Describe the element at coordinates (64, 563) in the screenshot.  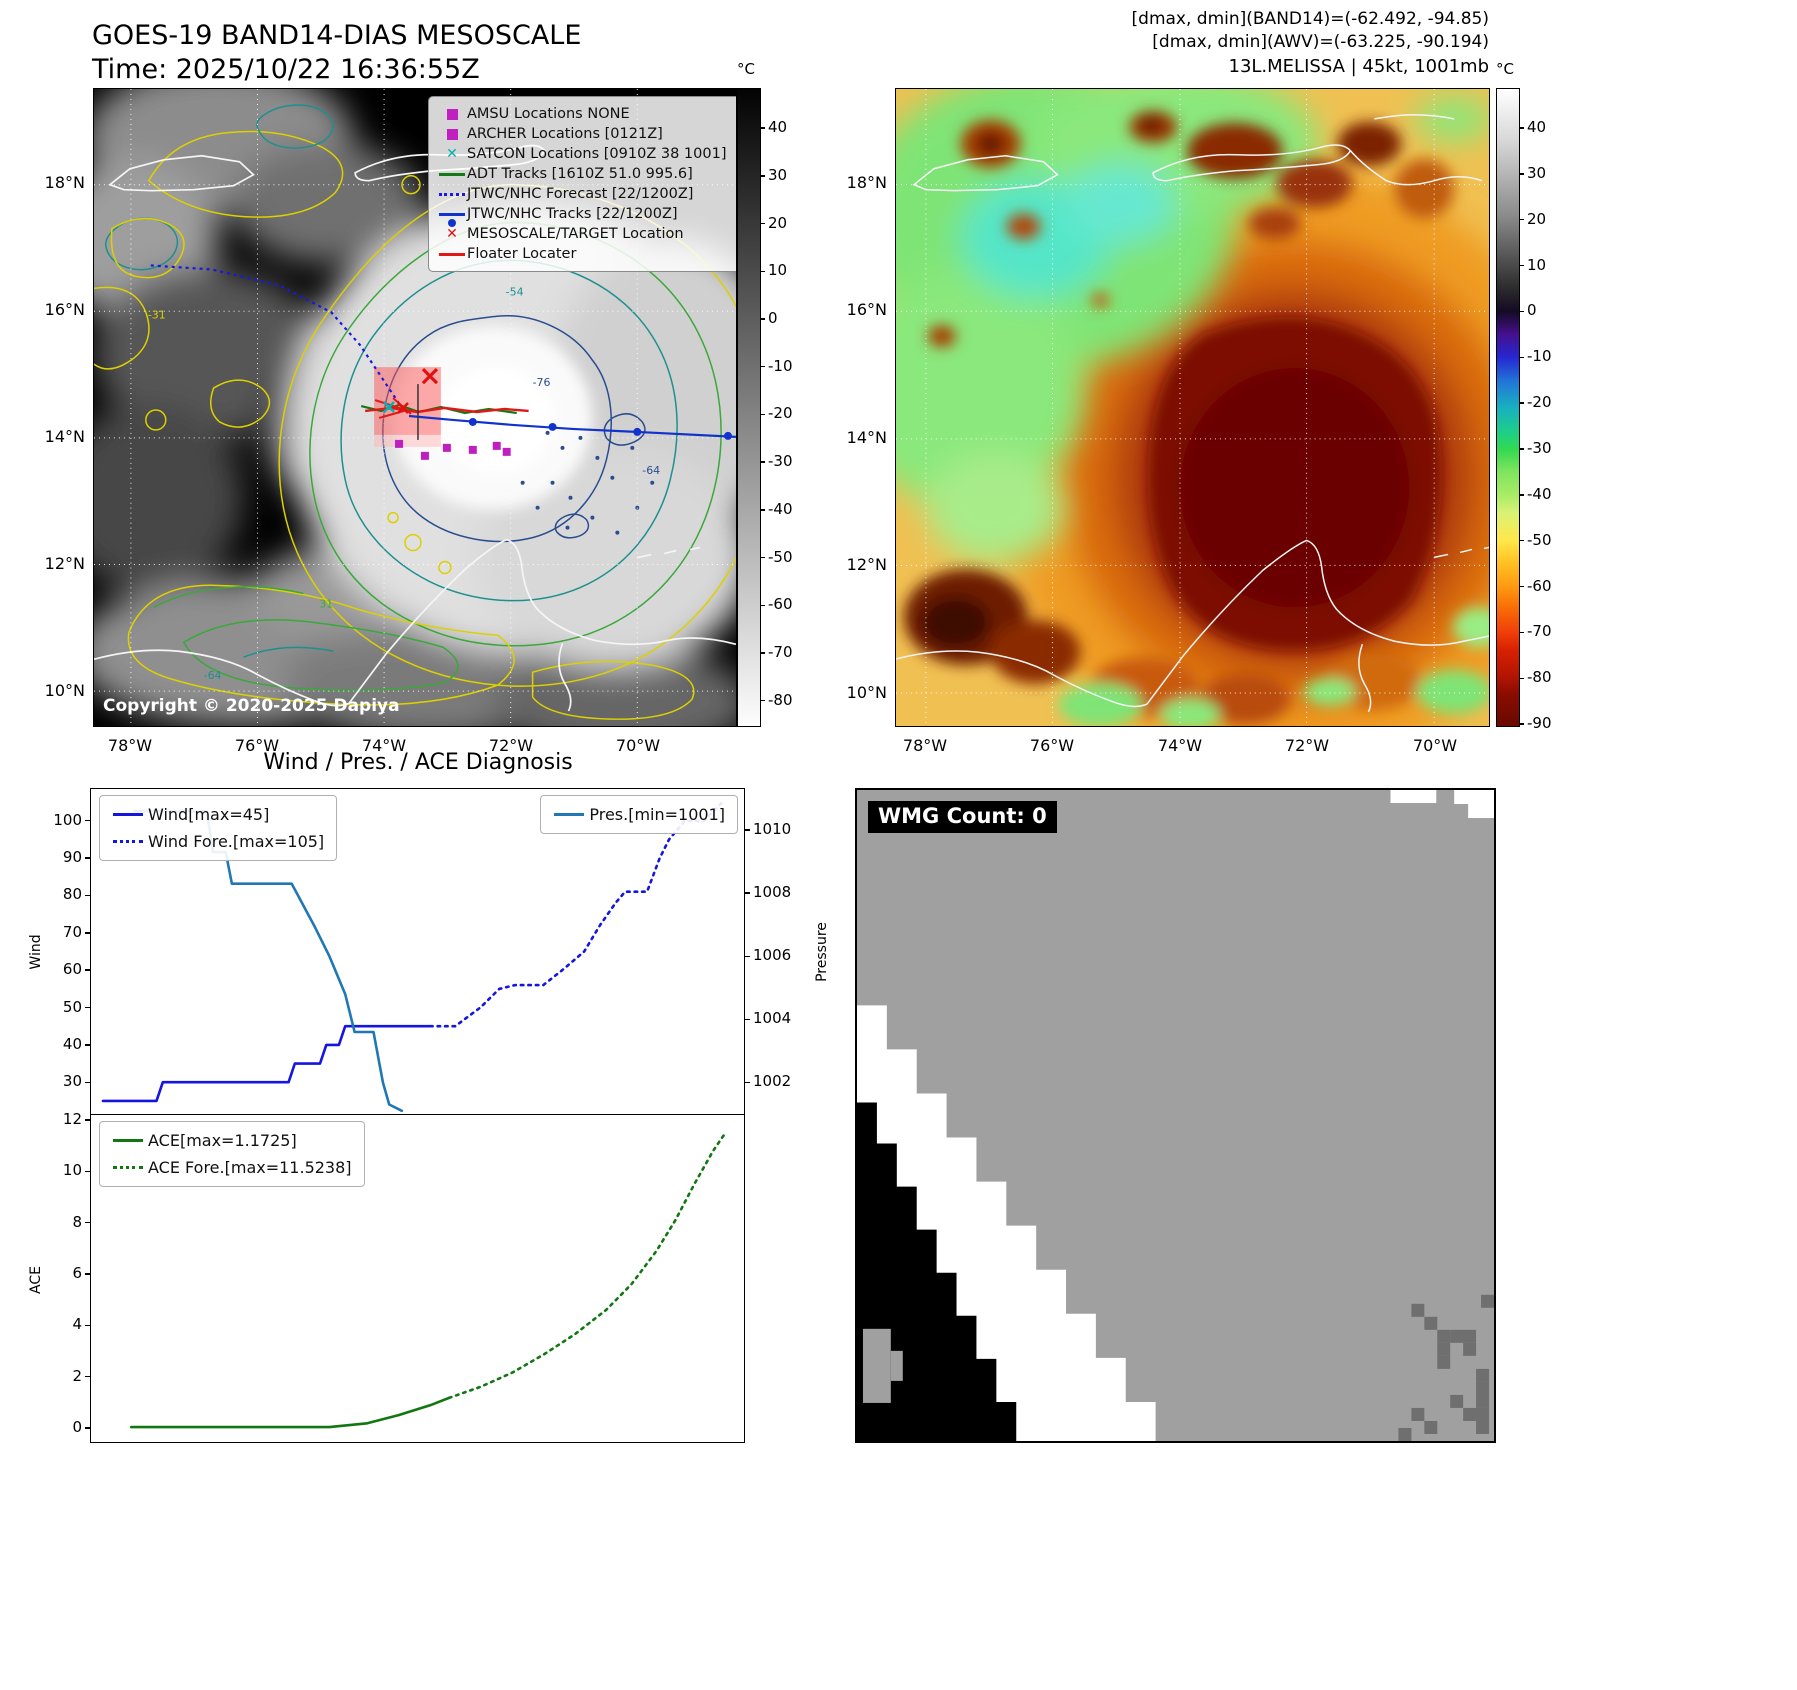
I see `lat-tick-label: 12°N` at that location.